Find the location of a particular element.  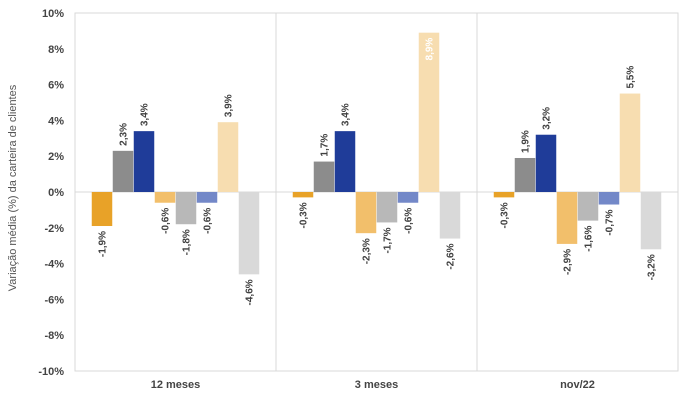

data-label: 8,9% is located at coordinates (430, 49).